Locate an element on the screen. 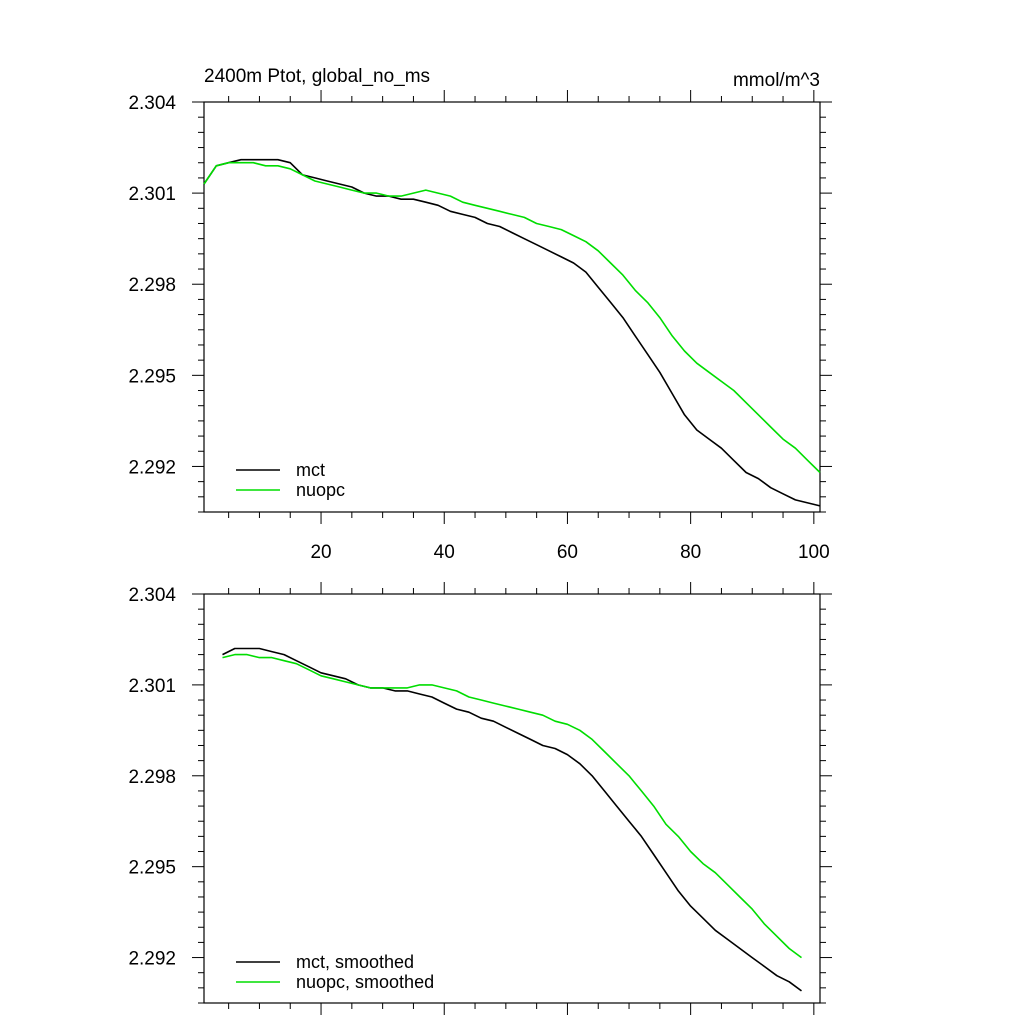 This screenshot has height=1024, width=1024. x-tick-label: 80 is located at coordinates (690, 552).